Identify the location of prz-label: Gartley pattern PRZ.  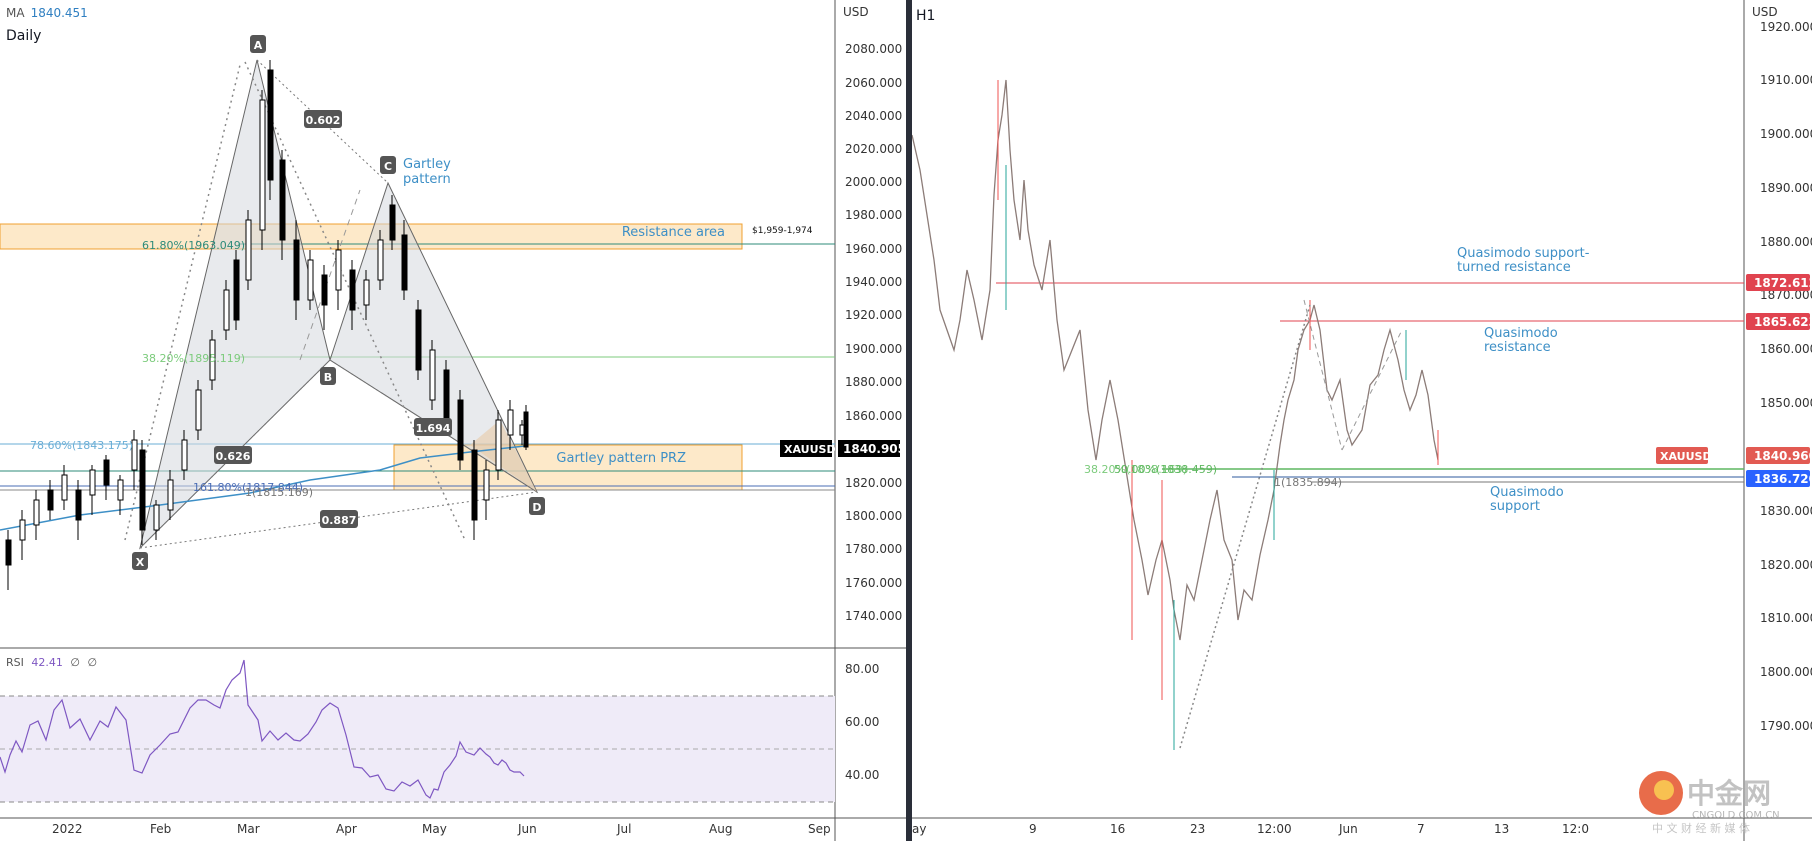
(621, 458).